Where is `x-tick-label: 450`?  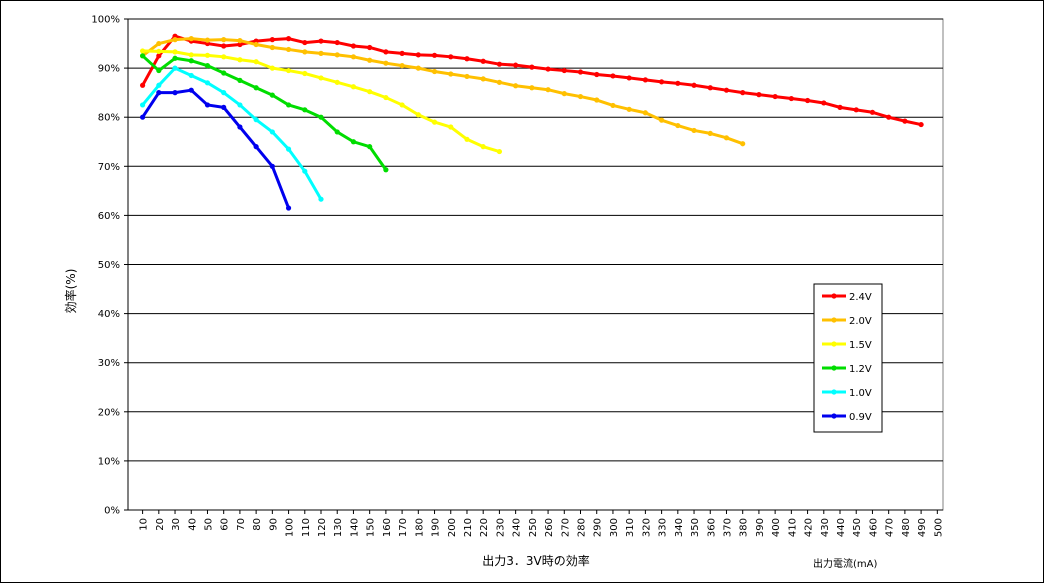 x-tick-label: 450 is located at coordinates (857, 527).